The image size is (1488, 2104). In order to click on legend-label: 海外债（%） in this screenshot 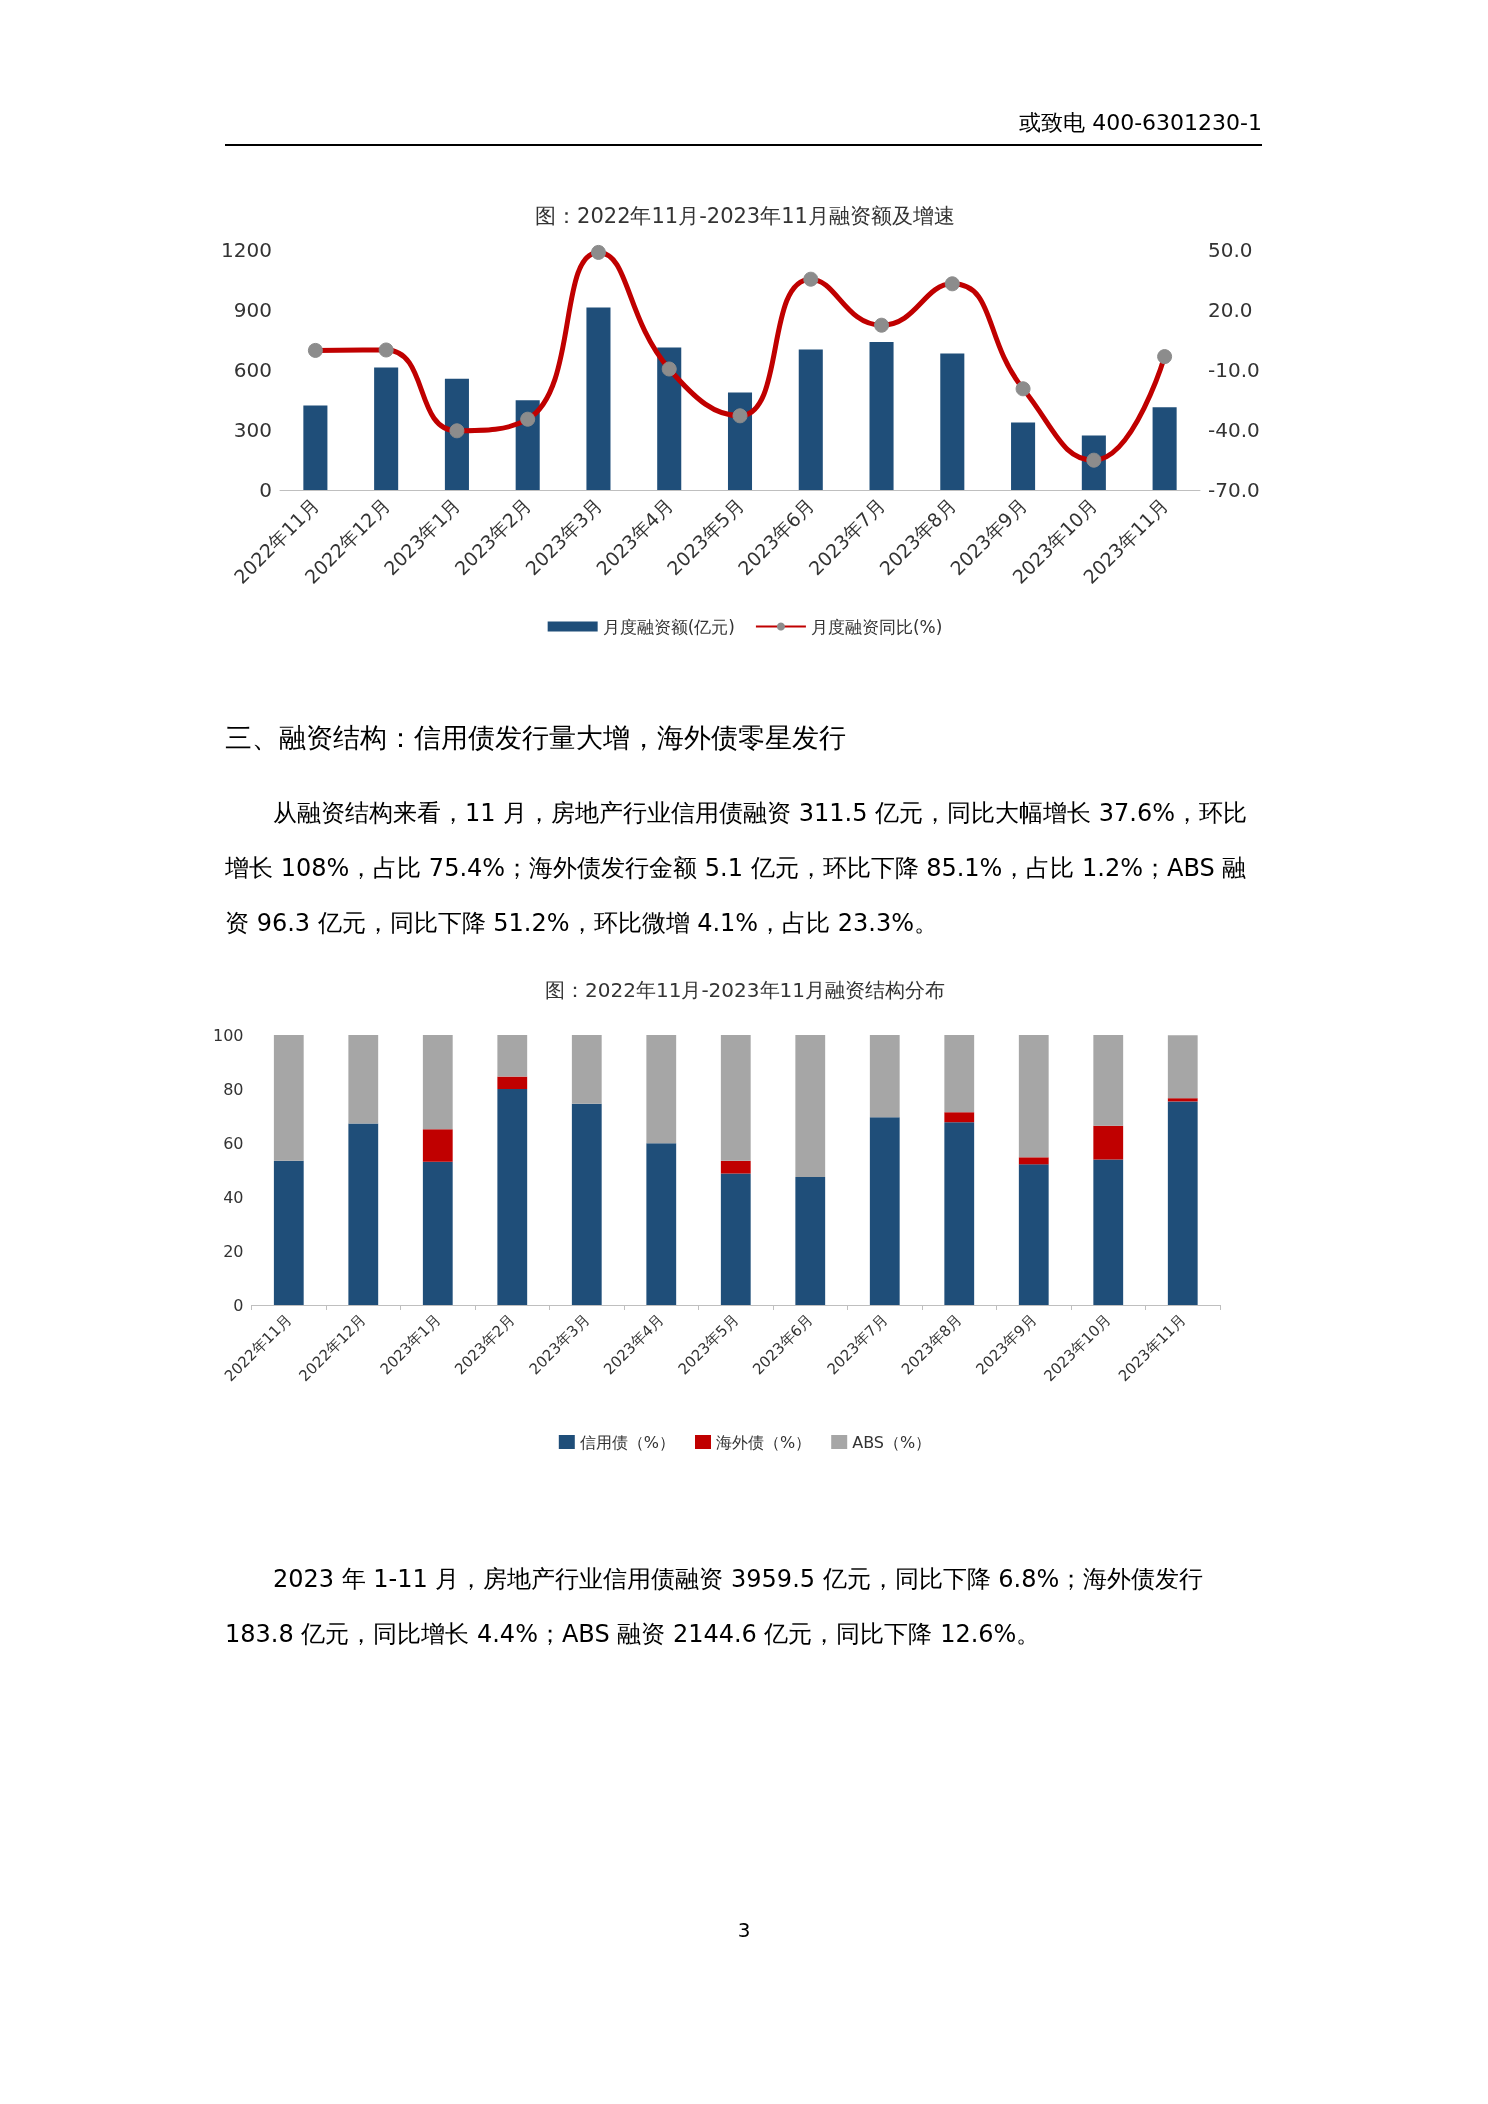, I will do `click(764, 1442)`.